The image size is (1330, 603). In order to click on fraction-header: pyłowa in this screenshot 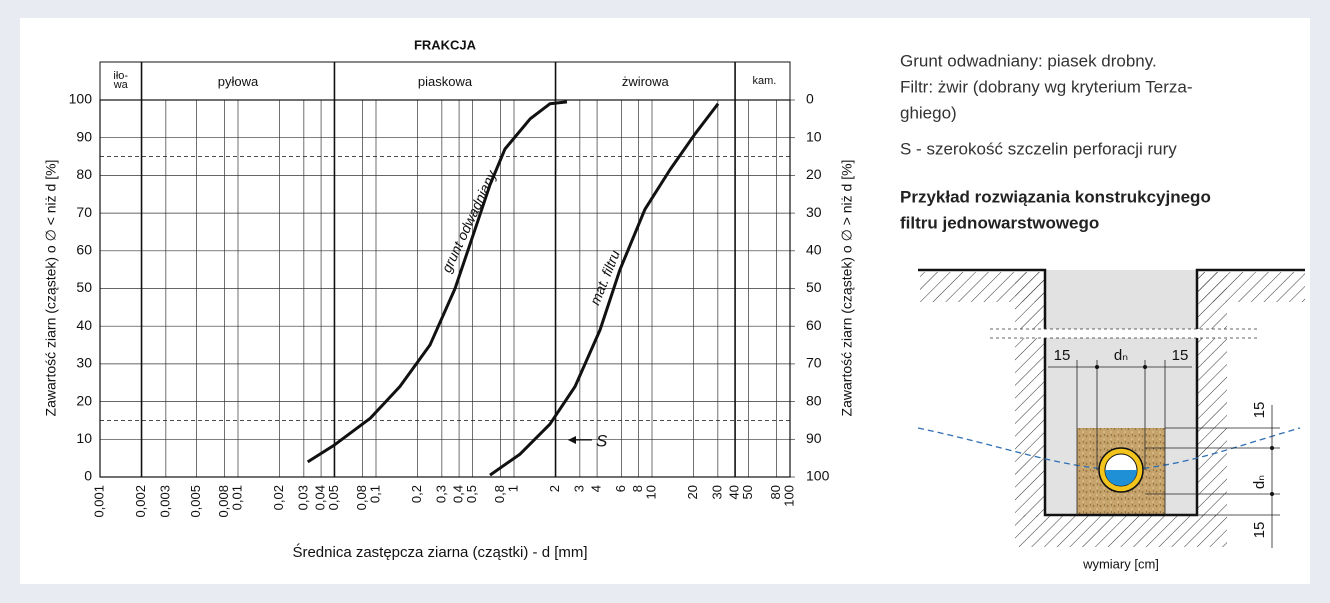, I will do `click(238, 81)`.